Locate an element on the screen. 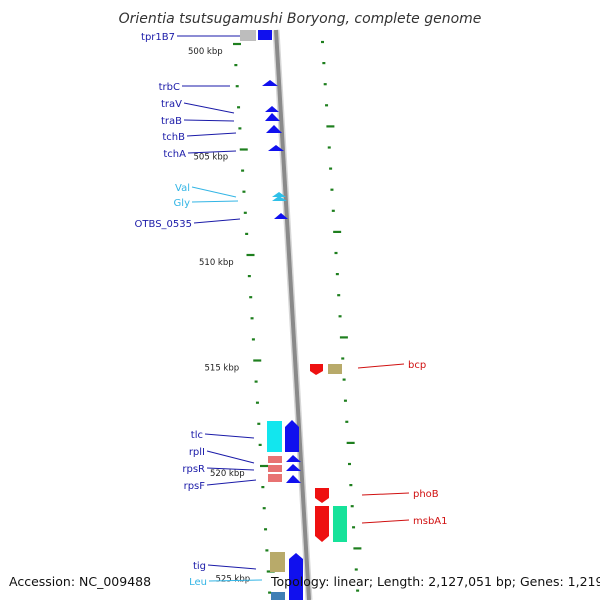  feature-block-olive-tig is located at coordinates (277, 562).